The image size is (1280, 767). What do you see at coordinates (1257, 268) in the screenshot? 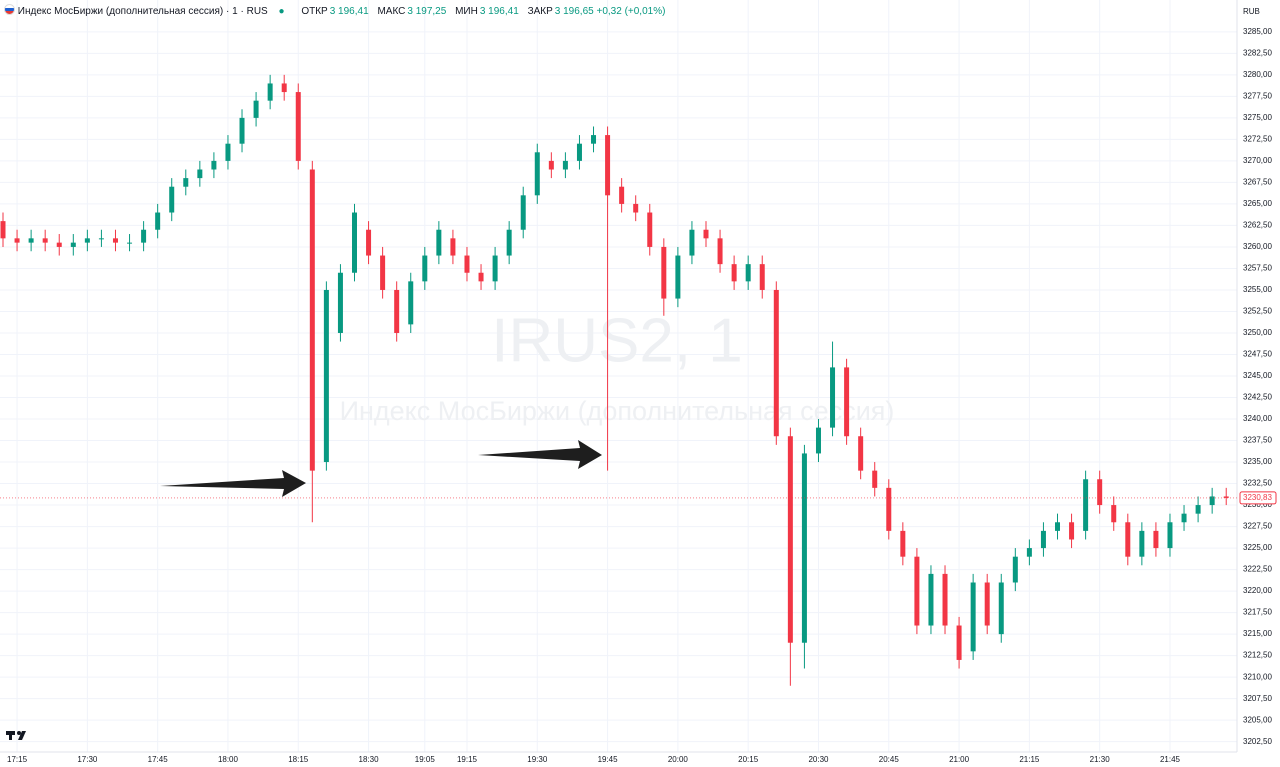
I see `y-tick-label: 3257,50` at bounding box center [1257, 268].